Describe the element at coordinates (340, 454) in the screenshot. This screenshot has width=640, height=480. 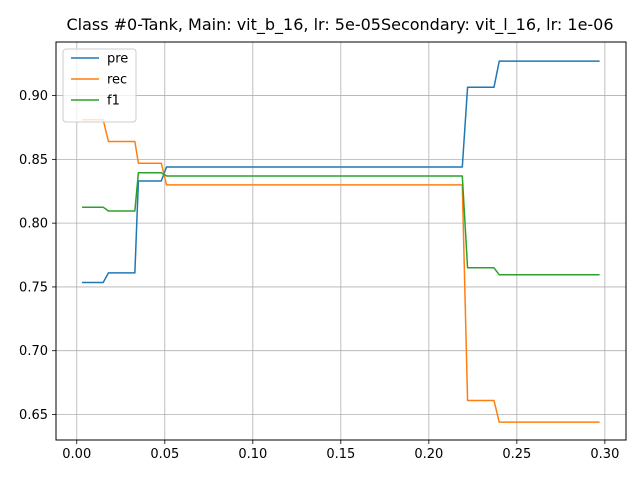
I see `x-tick-label: 0.15` at that location.